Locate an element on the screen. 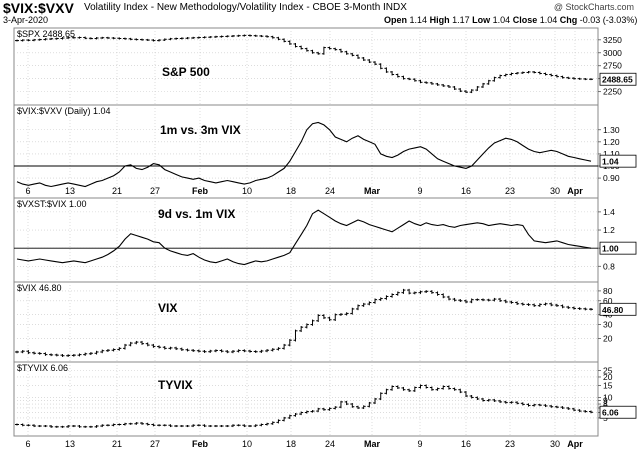 This screenshot has width=640, height=457. stockcharts-credit: @ StockCharts.com is located at coordinates (593, 7).